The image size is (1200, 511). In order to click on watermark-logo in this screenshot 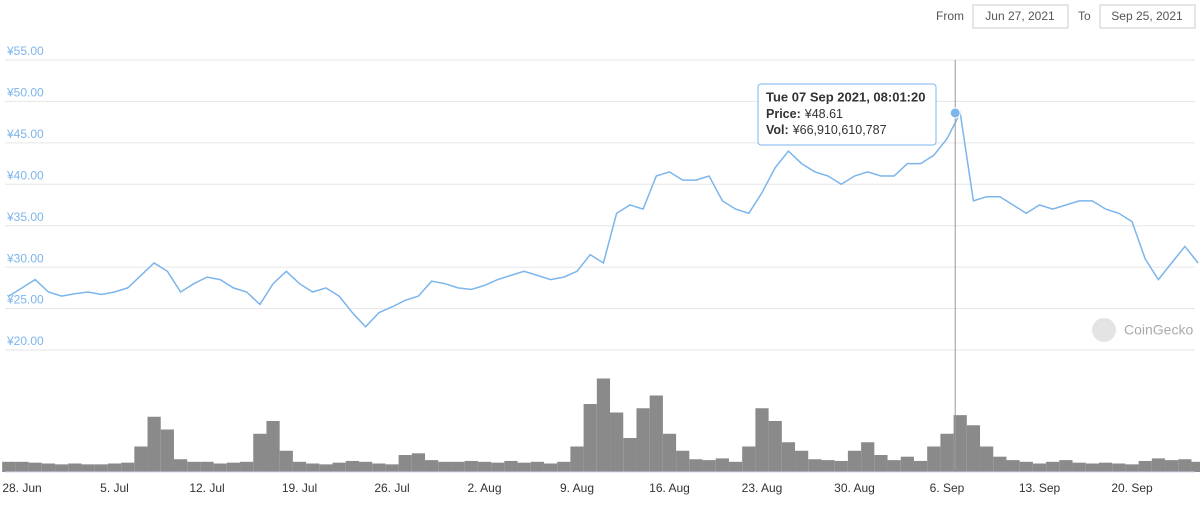, I will do `click(1104, 330)`.